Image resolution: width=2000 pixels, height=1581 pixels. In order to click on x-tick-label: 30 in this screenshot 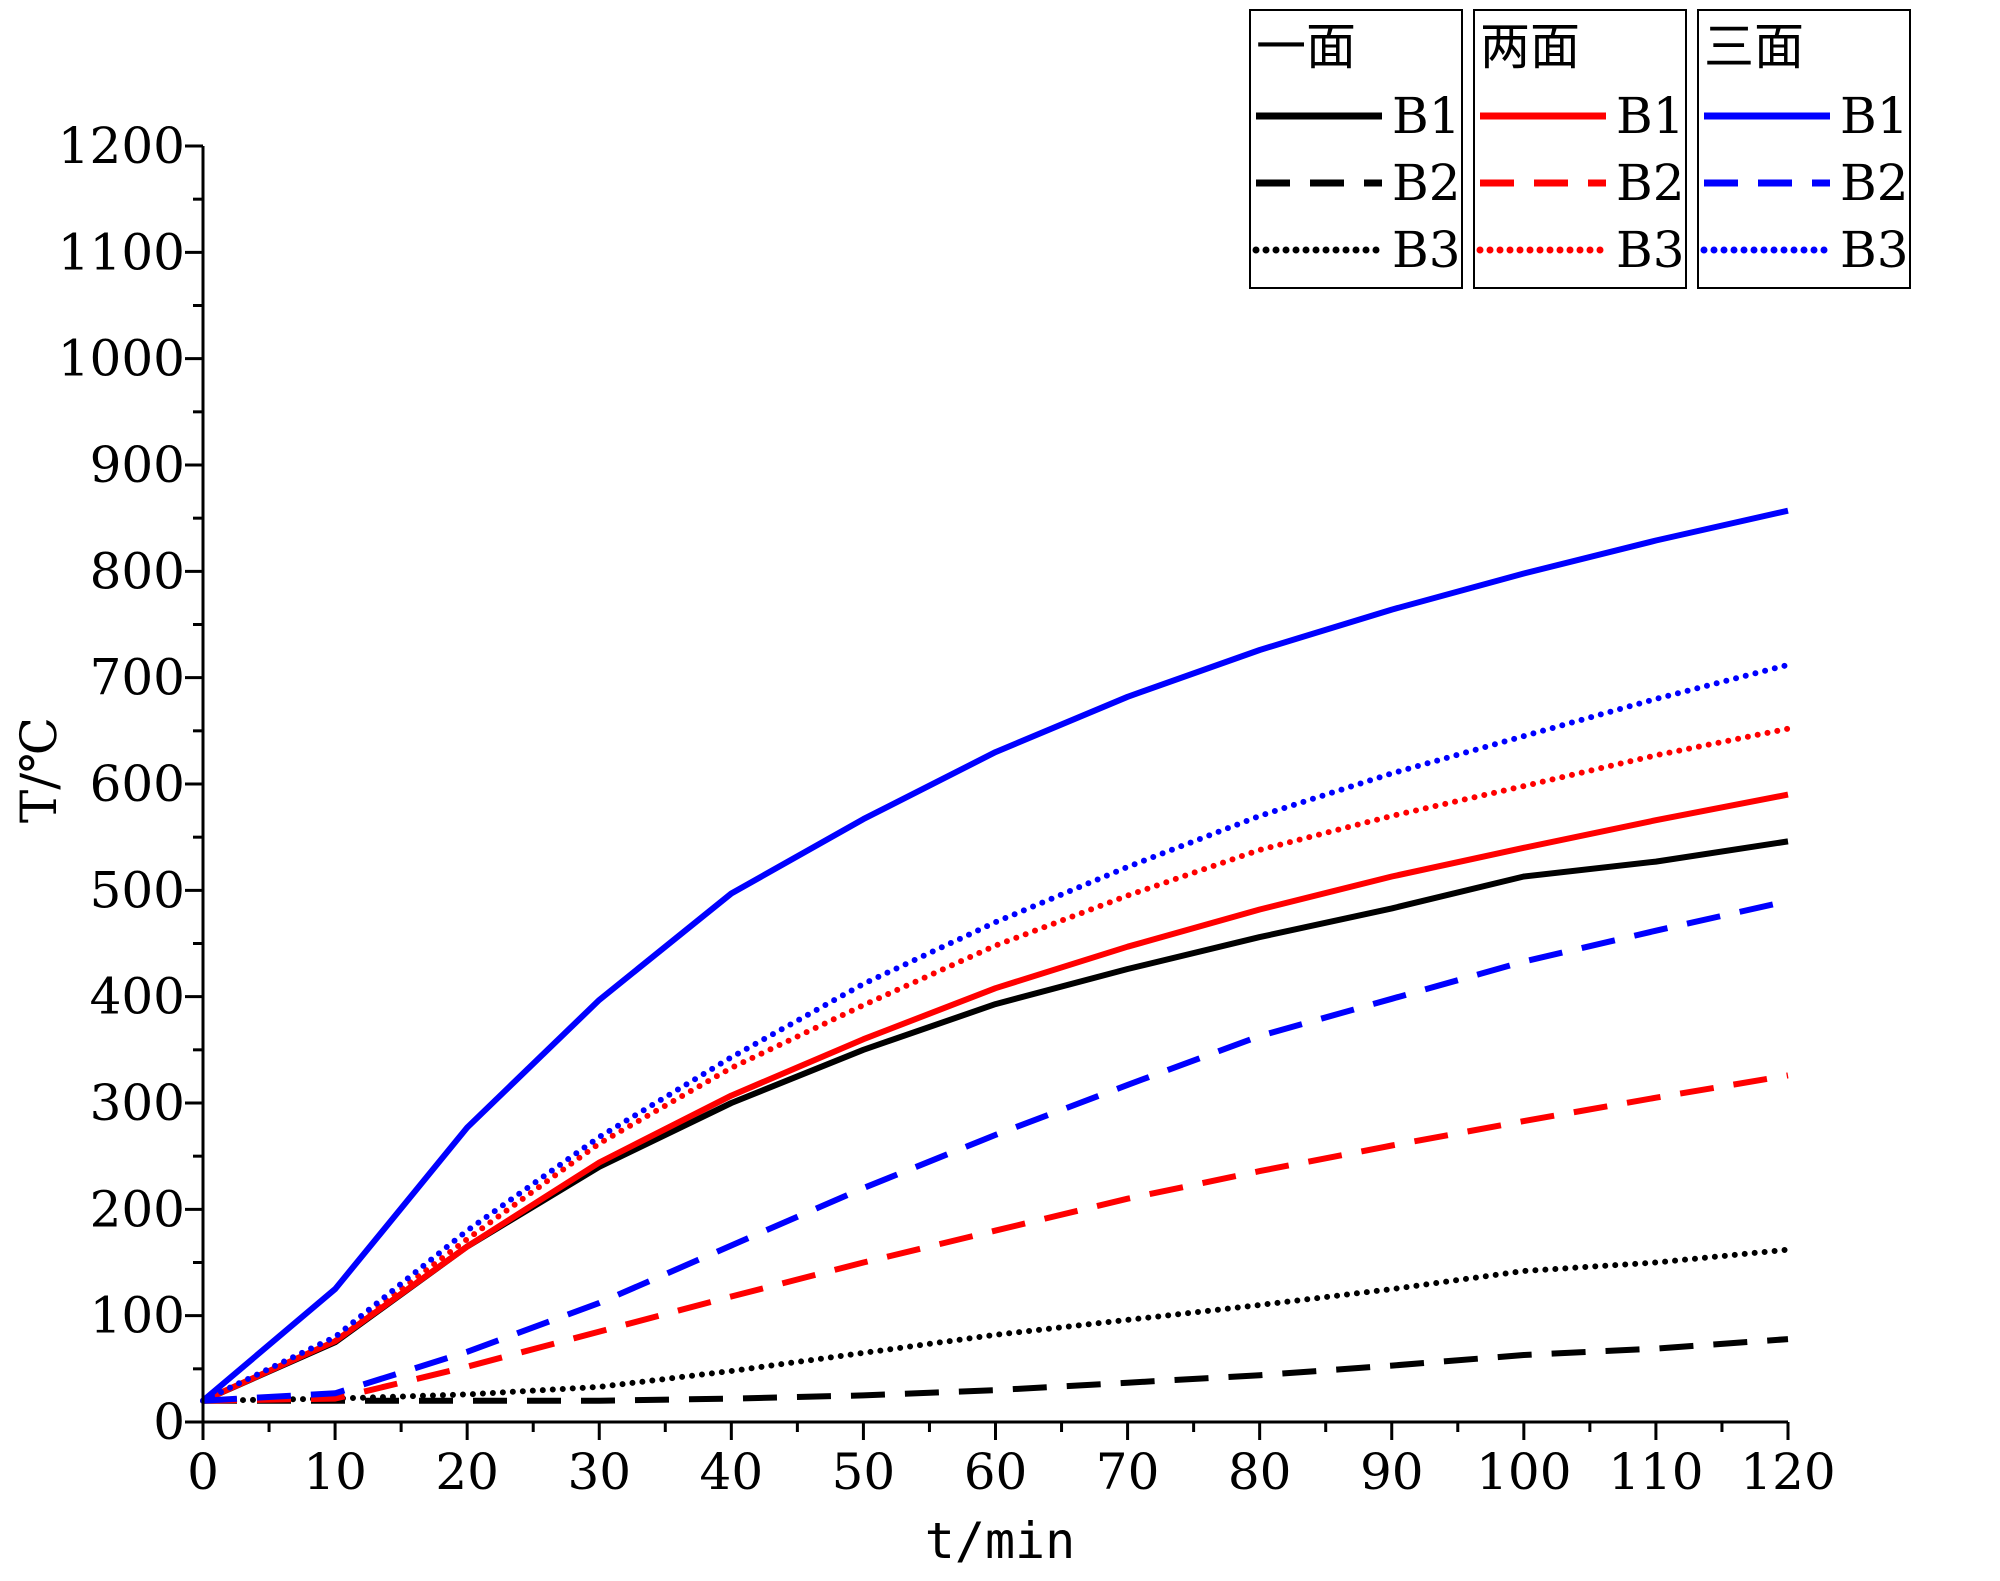, I will do `click(599, 1472)`.